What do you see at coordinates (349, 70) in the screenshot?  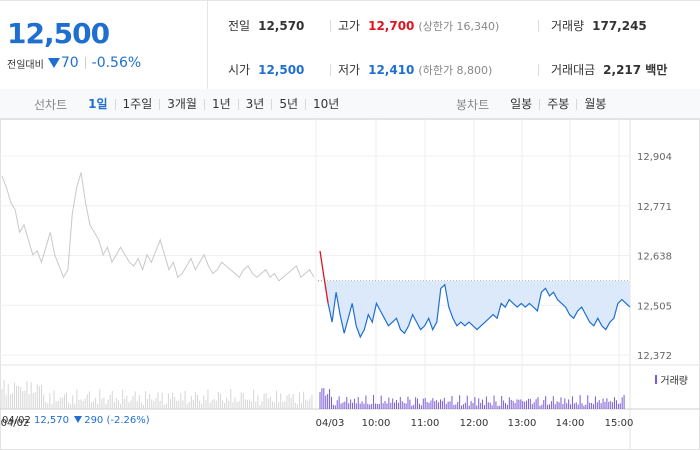 I see `low-label: 저가` at bounding box center [349, 70].